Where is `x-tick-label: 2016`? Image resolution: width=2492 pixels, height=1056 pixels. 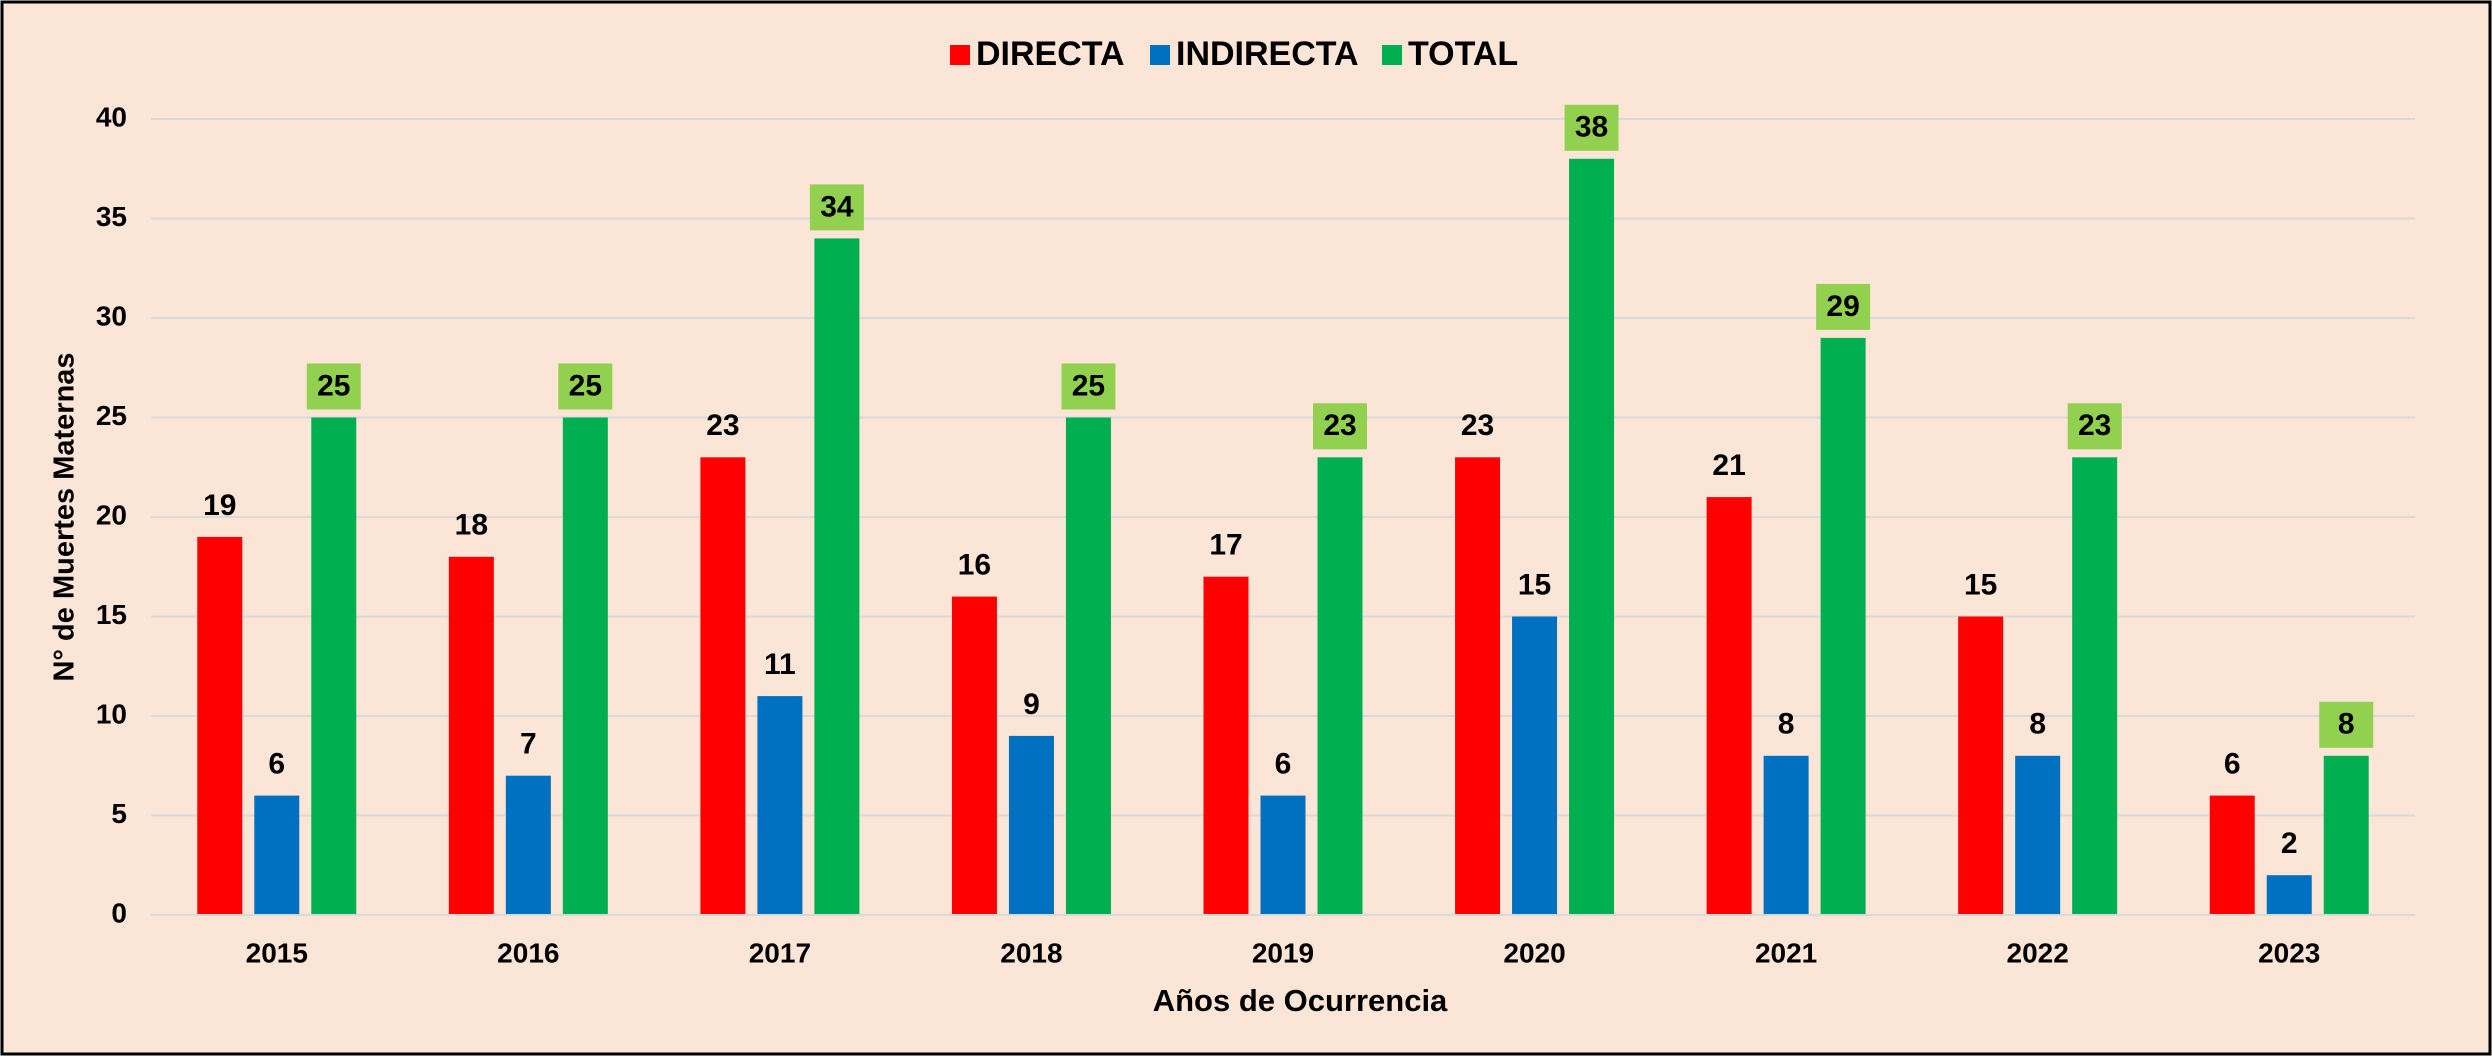 x-tick-label: 2016 is located at coordinates (528, 952).